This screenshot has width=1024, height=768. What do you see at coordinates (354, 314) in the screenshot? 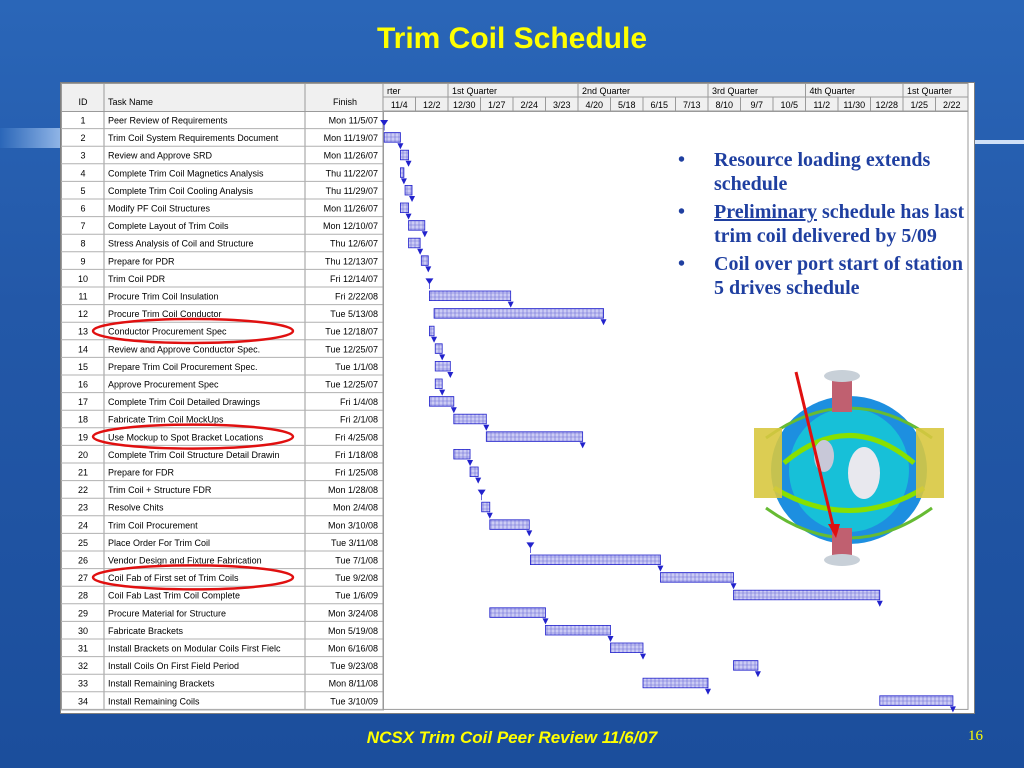
I see `row-finish: Tue 5/13/08` at bounding box center [354, 314].